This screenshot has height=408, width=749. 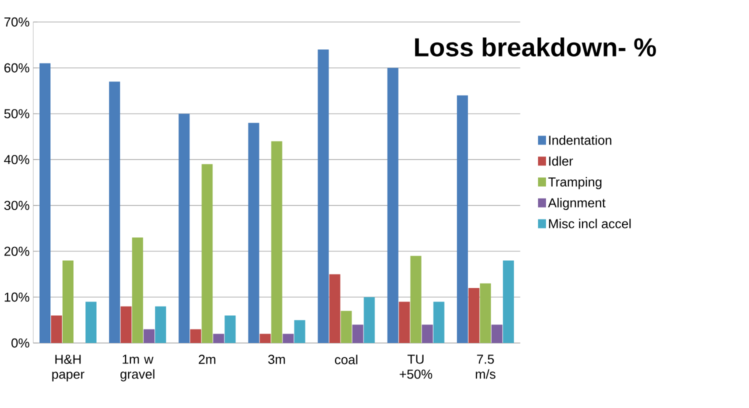 I want to click on y-tick-label: 50%, so click(x=17, y=113).